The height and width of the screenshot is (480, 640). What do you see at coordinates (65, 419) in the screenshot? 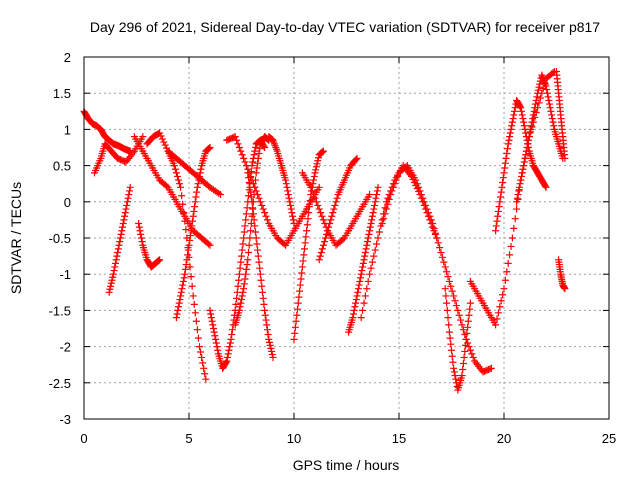
I see `y-tick-label: -3` at bounding box center [65, 419].